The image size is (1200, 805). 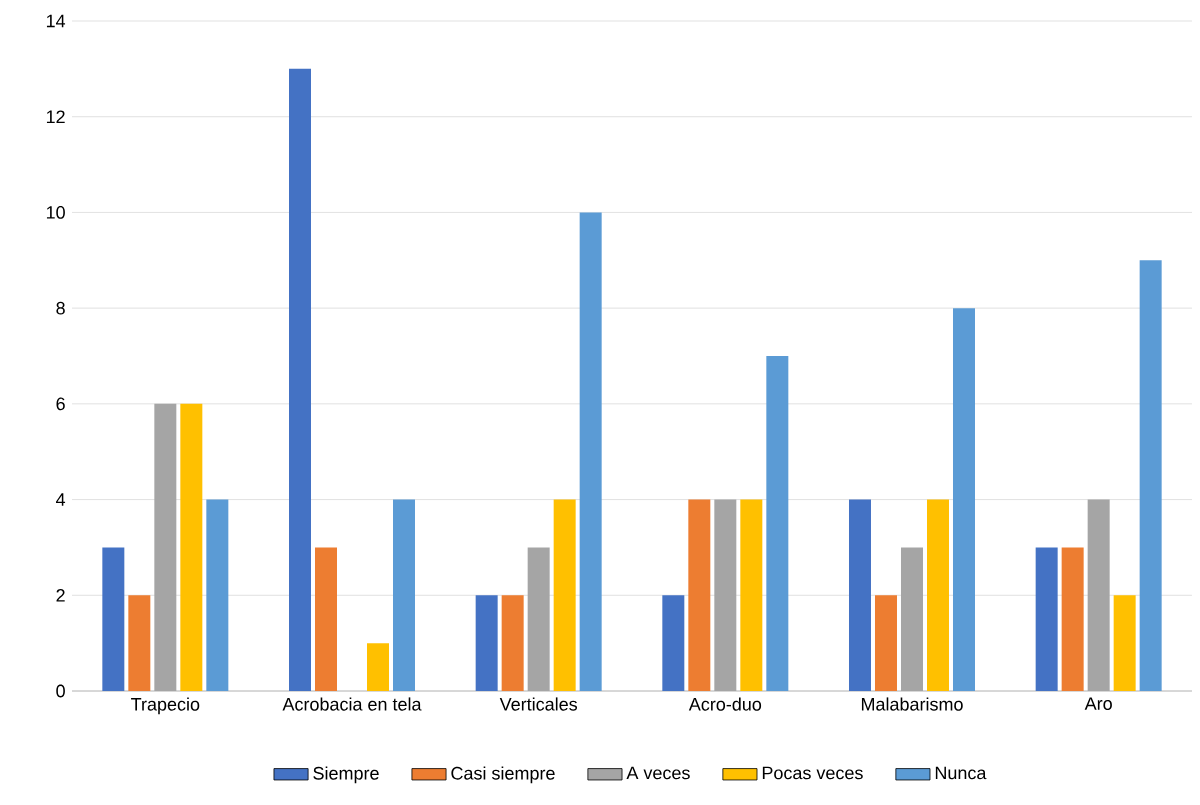 What do you see at coordinates (503, 775) in the screenshot?
I see `legend-label: Casi siempre` at bounding box center [503, 775].